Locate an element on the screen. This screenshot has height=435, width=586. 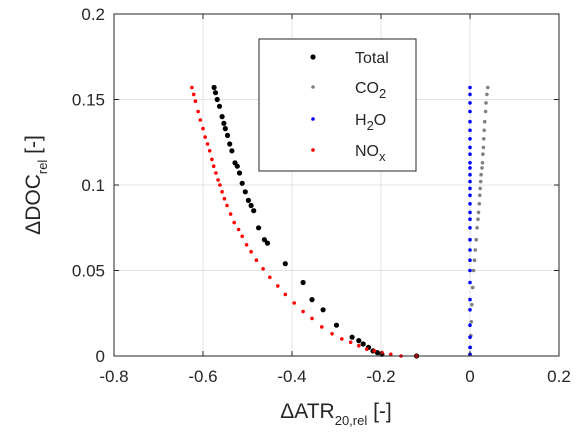
series-h2o is located at coordinates (470, 221).